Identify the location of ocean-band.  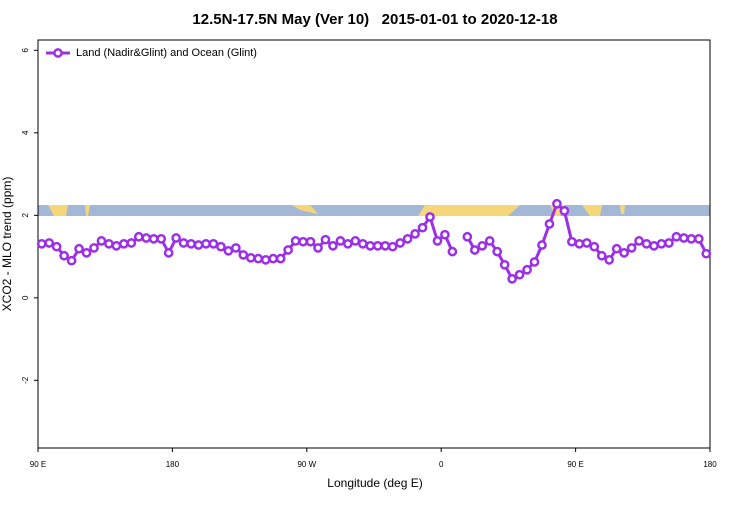
(374, 210).